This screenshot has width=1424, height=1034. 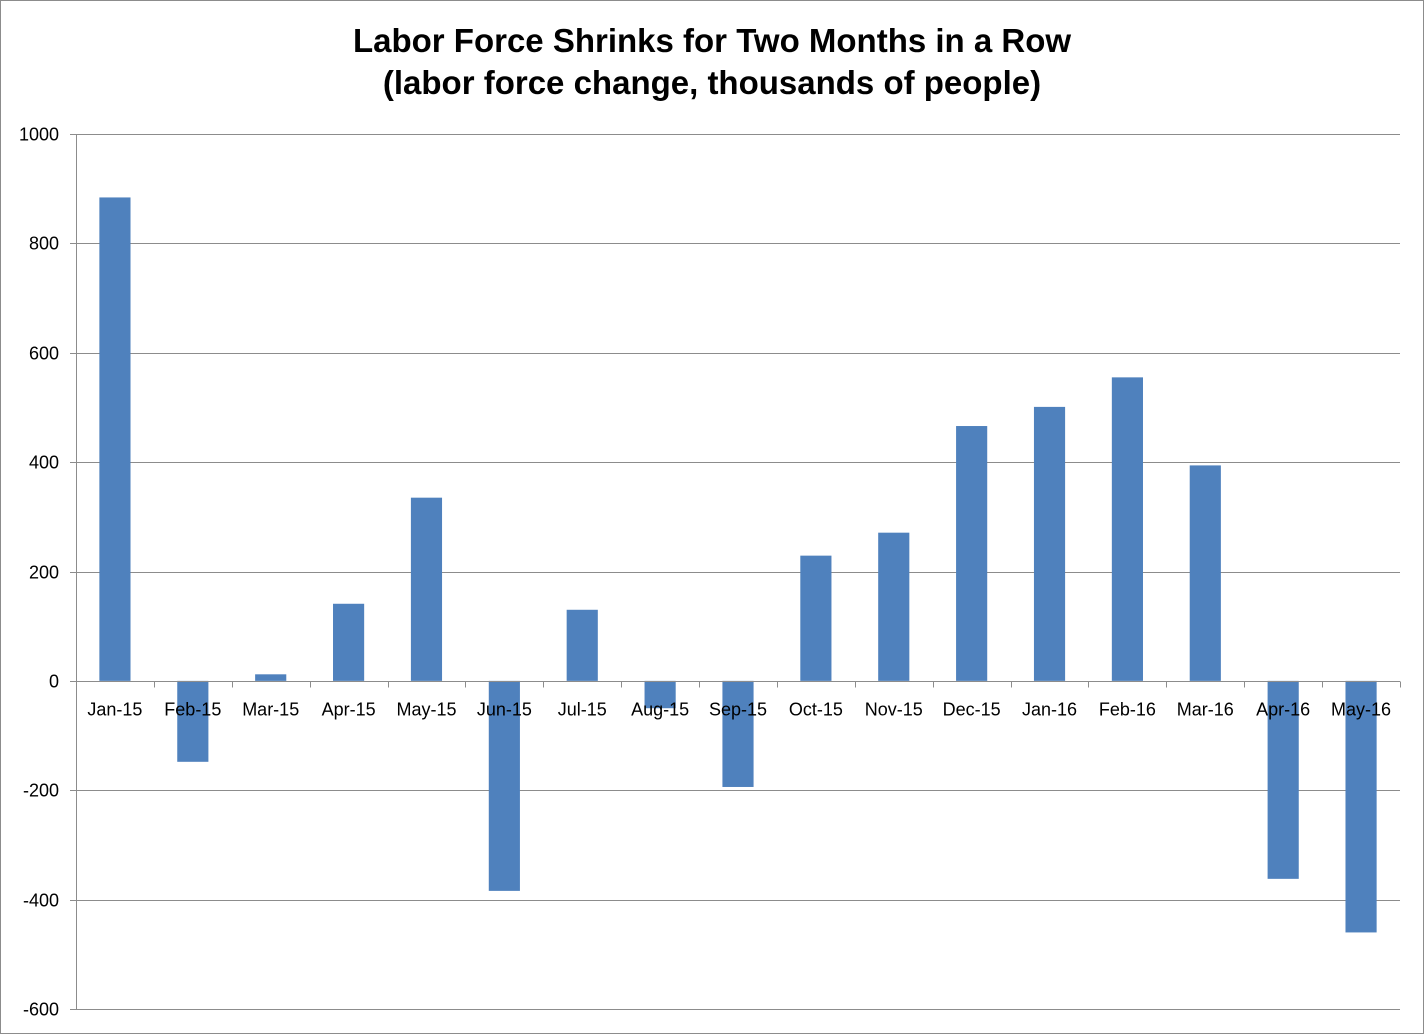 I want to click on x-tick-label: Feb-16, so click(x=1127, y=710).